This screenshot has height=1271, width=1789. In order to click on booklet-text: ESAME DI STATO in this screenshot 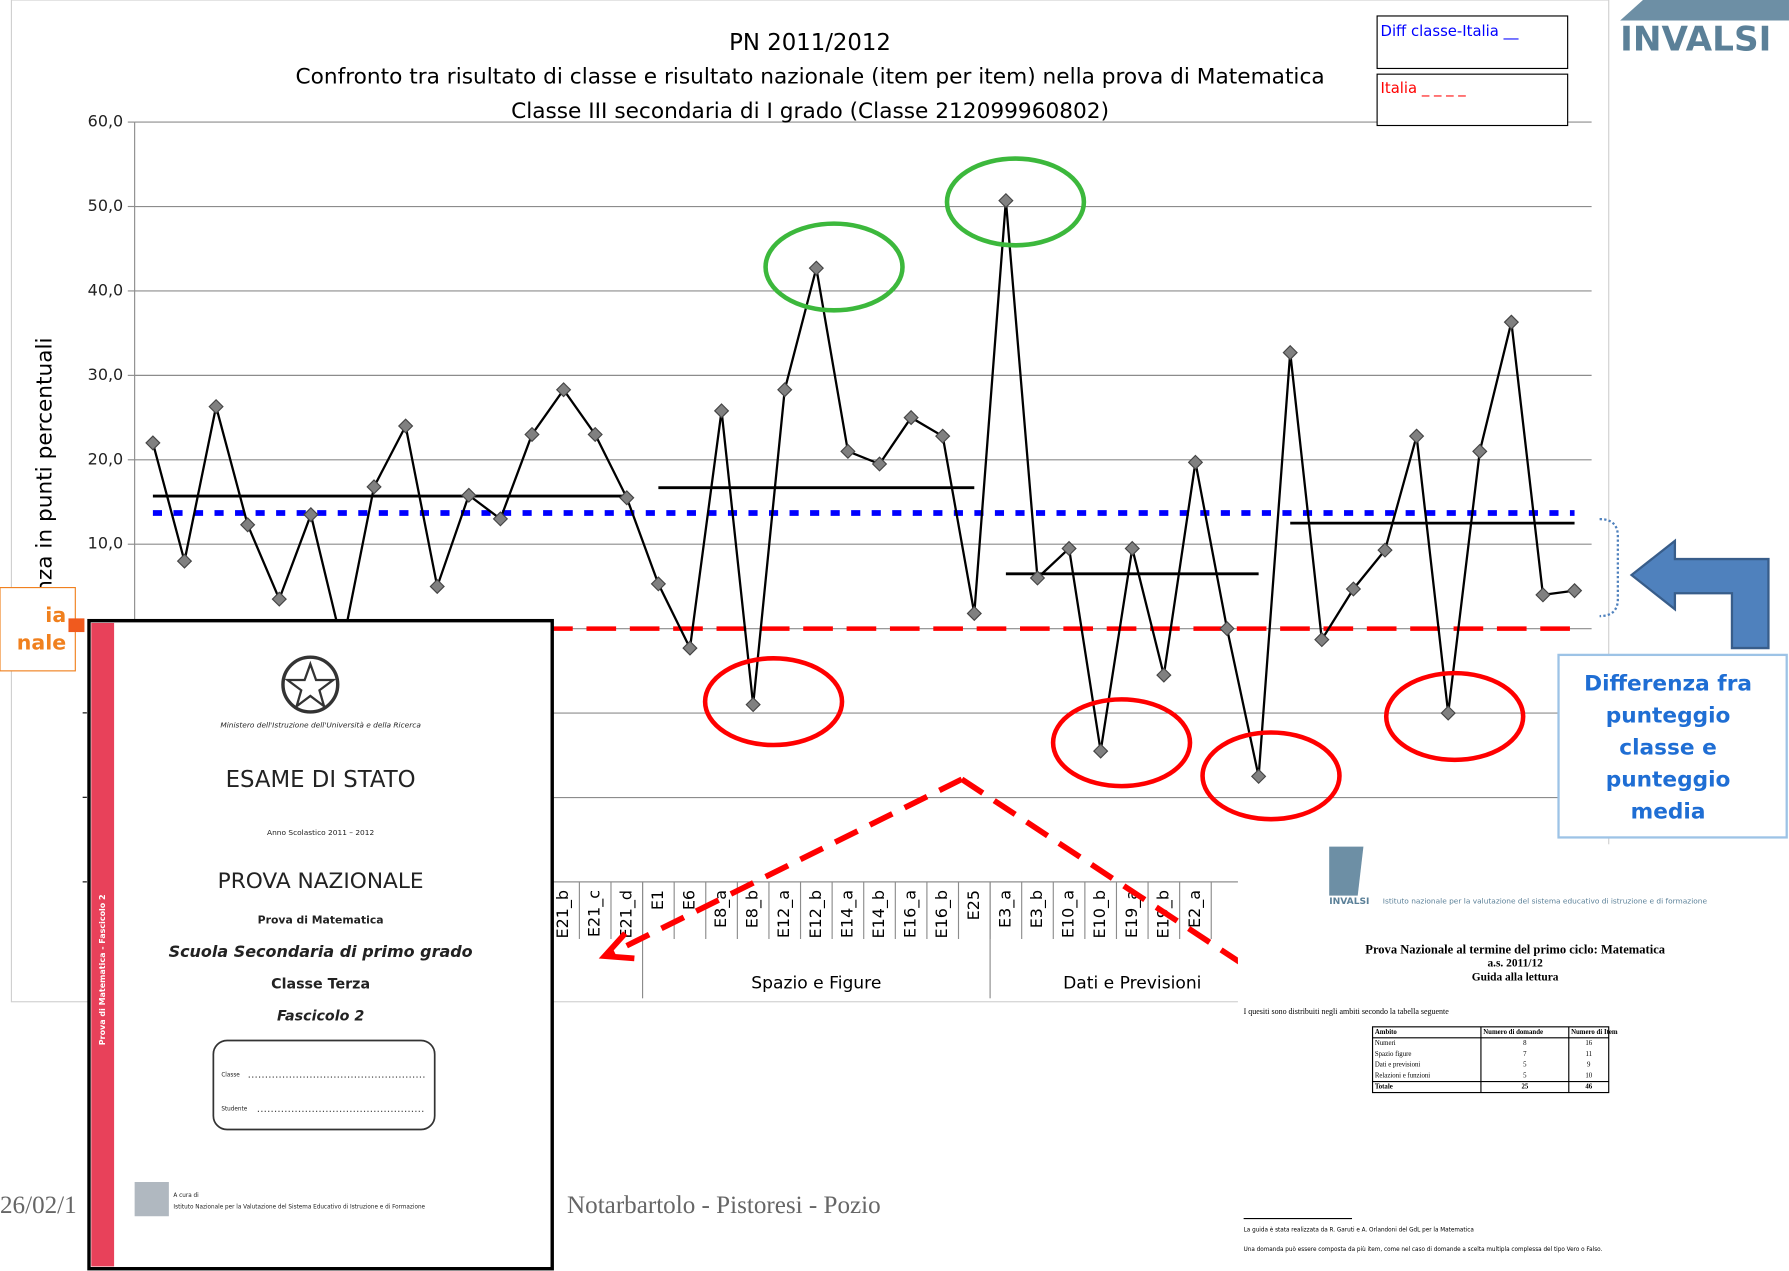, I will do `click(321, 780)`.